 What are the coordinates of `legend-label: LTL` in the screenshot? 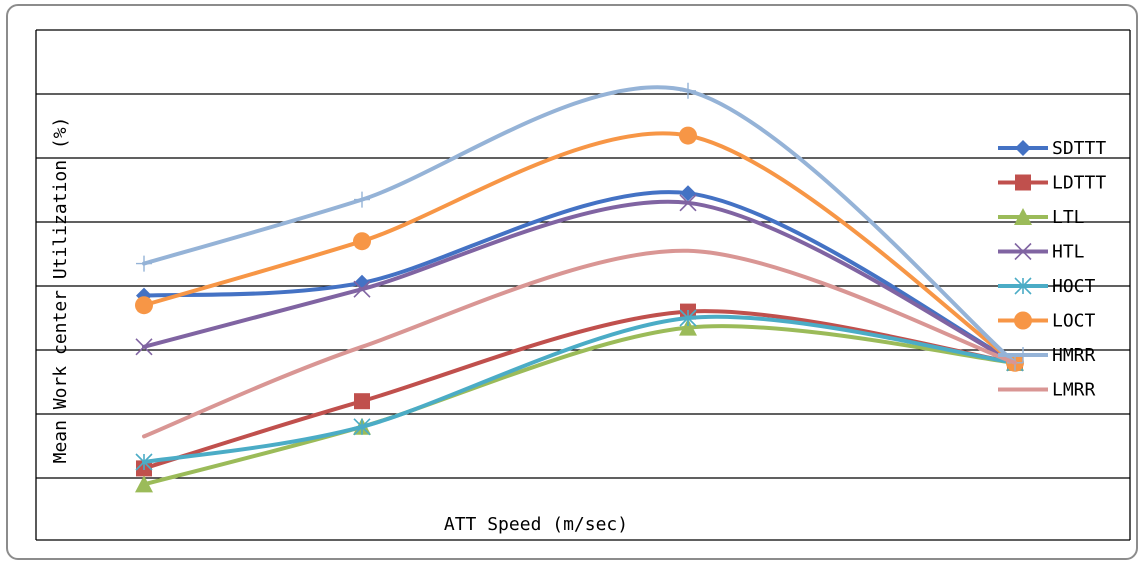 It's located at (1068, 217).